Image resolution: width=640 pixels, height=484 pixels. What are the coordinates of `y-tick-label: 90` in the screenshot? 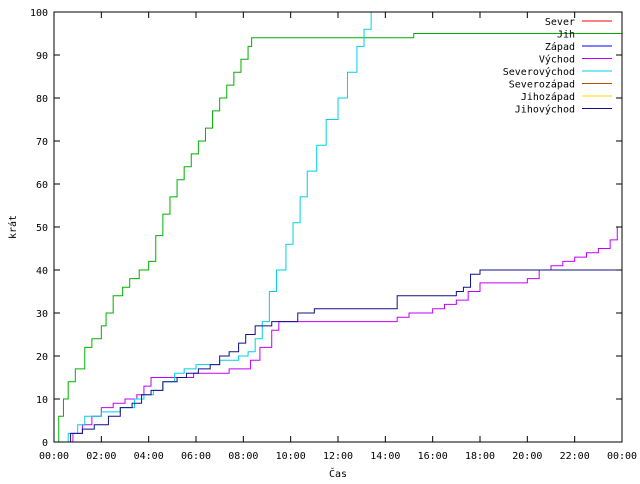 It's located at (42, 56).